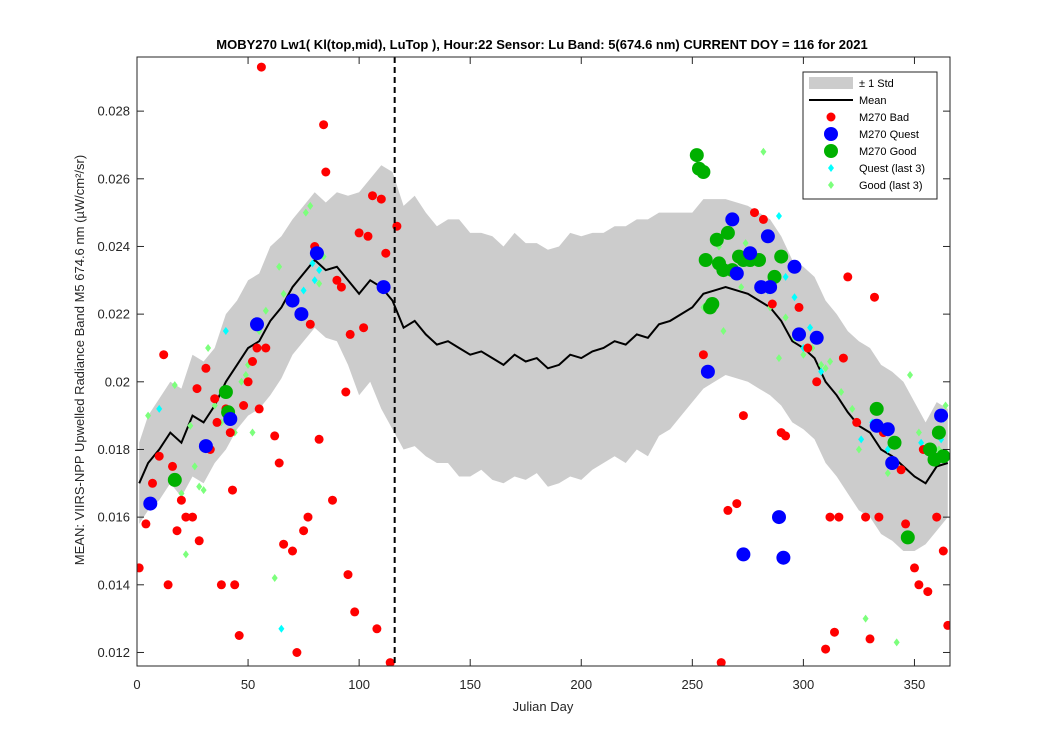 The image size is (1050, 750). I want to click on legend-swatch-dot, so click(831, 151).